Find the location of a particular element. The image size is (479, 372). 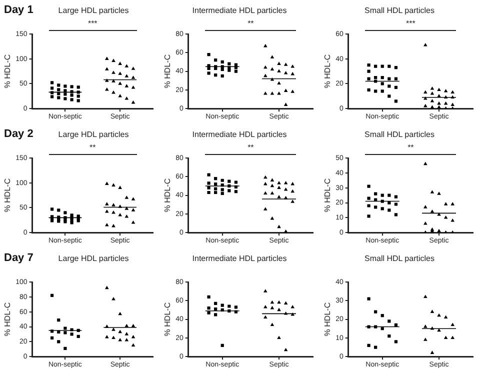

chart-subtitle: Day 2 is located at coordinates (19, 134).